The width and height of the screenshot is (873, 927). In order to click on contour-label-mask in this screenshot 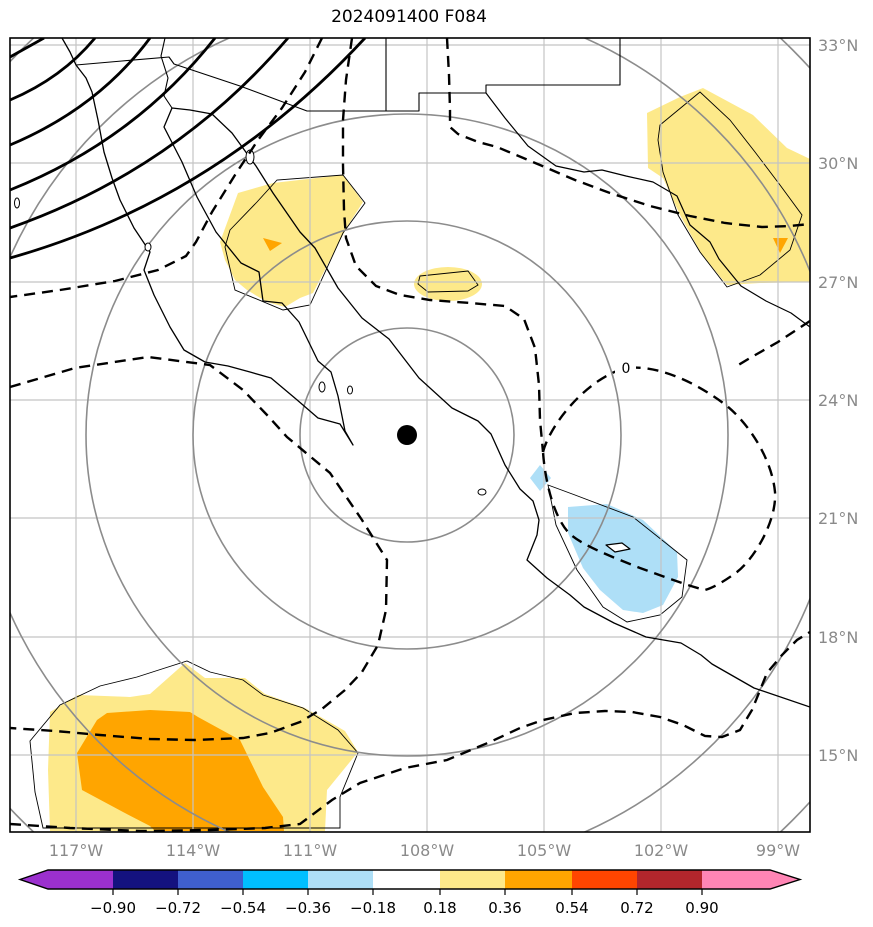, I will do `click(625, 367)`.